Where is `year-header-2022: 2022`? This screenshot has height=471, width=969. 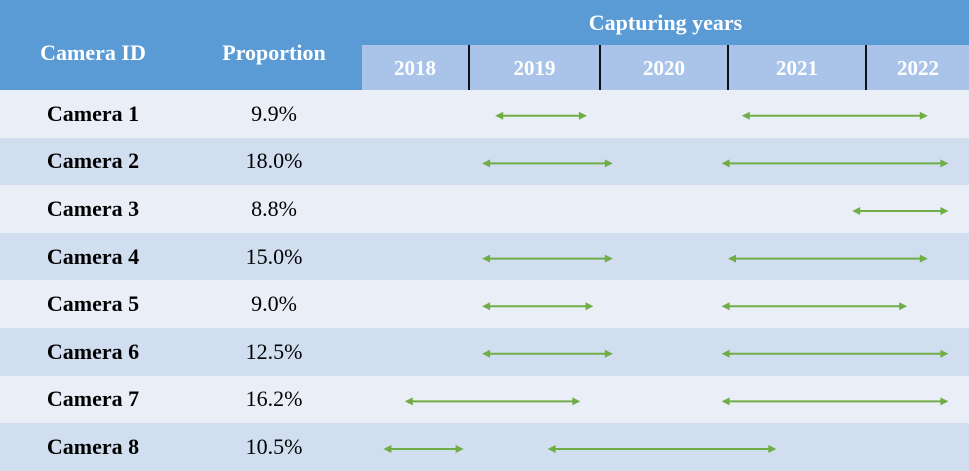
year-header-2022: 2022 is located at coordinates (918, 68).